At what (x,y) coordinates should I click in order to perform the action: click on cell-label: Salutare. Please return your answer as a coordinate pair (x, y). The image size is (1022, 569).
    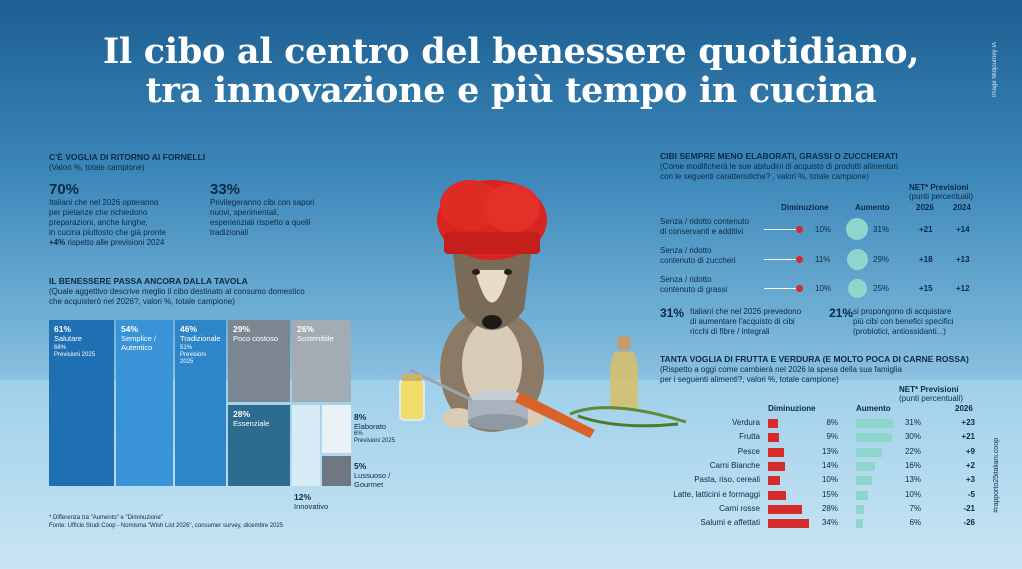
    Looking at the image, I should click on (68, 338).